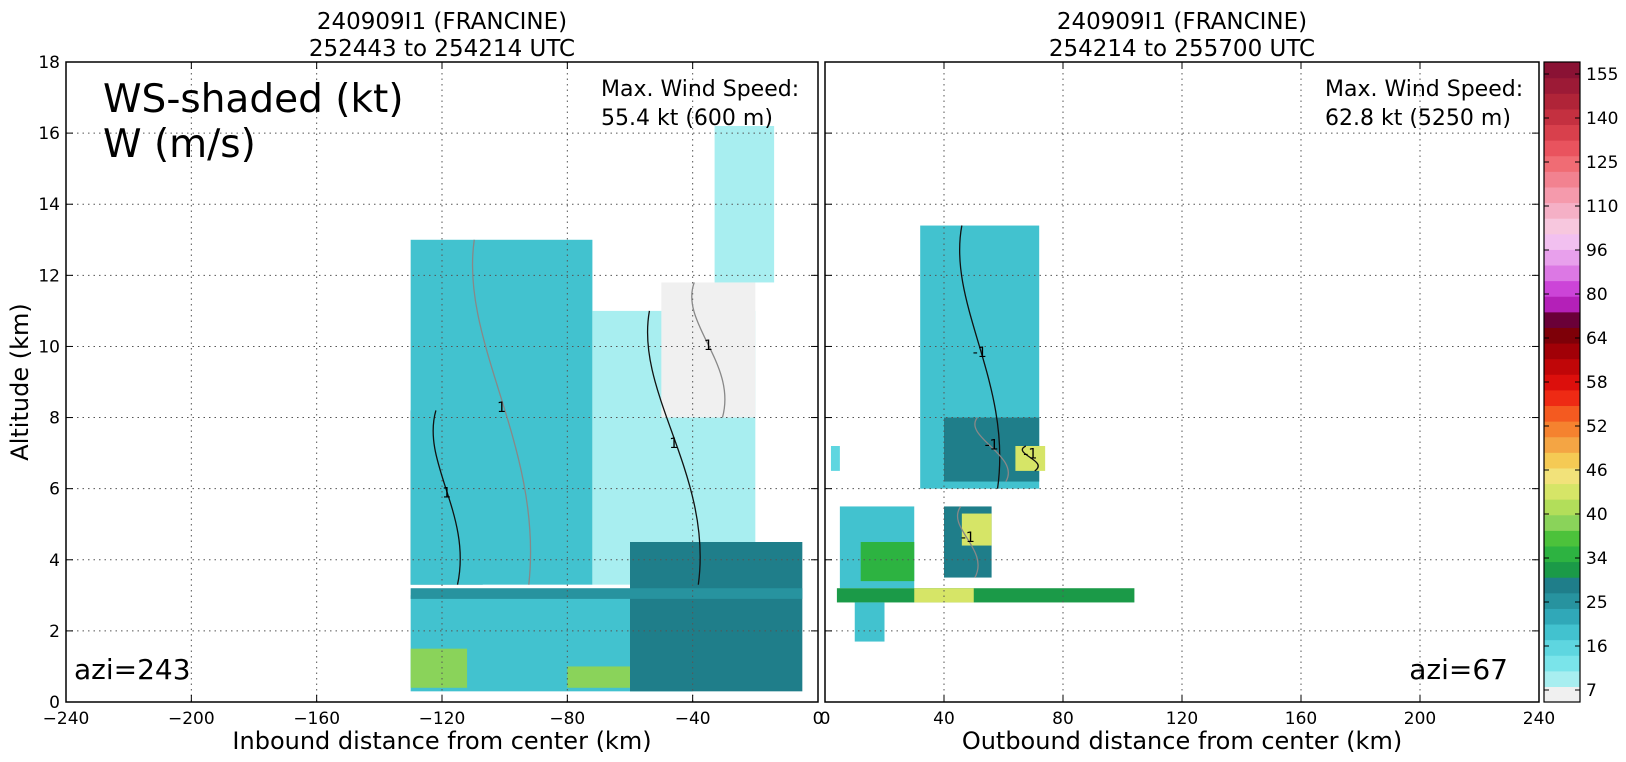 This screenshot has width=1626, height=762. What do you see at coordinates (700, 89) in the screenshot?
I see `left-max-wind-label: Max. Wind Speed:` at bounding box center [700, 89].